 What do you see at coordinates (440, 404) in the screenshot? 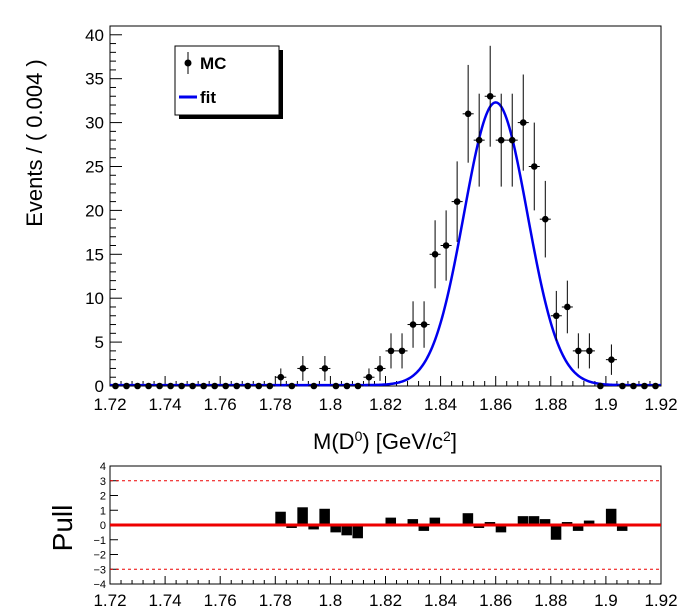
I see `main-x-tick-label: 1.84` at bounding box center [440, 404].